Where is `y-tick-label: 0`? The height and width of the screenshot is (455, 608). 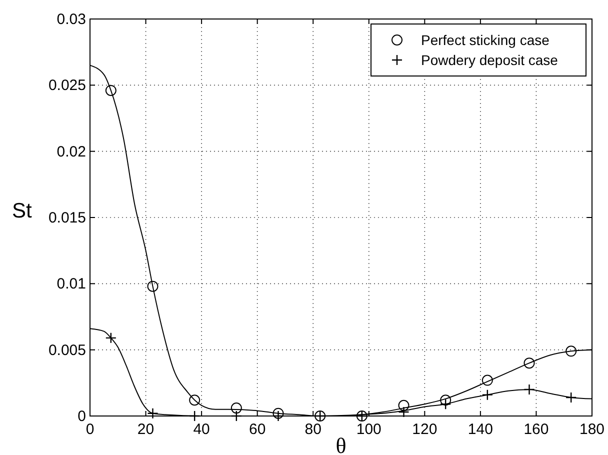
y-tick-label: 0 is located at coordinates (82, 416).